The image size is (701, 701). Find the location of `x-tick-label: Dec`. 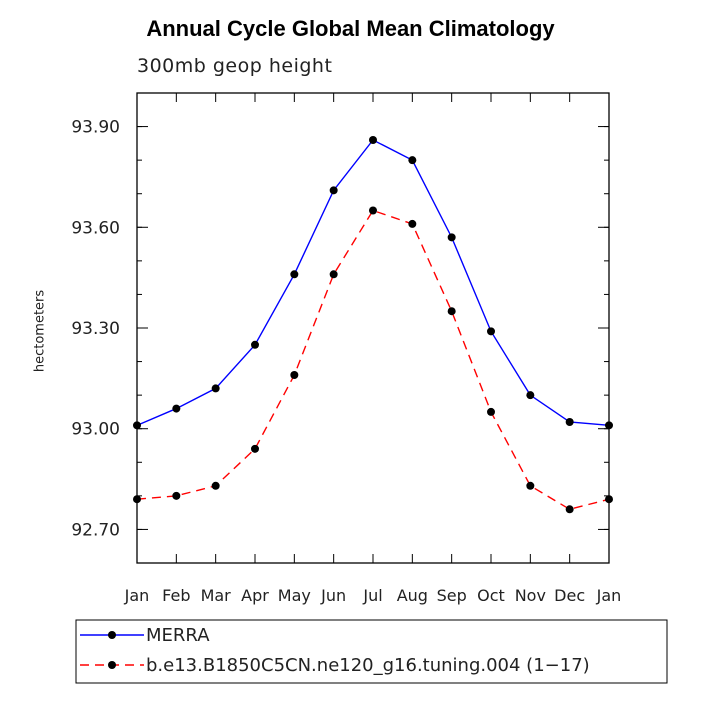

x-tick-label: Dec is located at coordinates (569, 595).